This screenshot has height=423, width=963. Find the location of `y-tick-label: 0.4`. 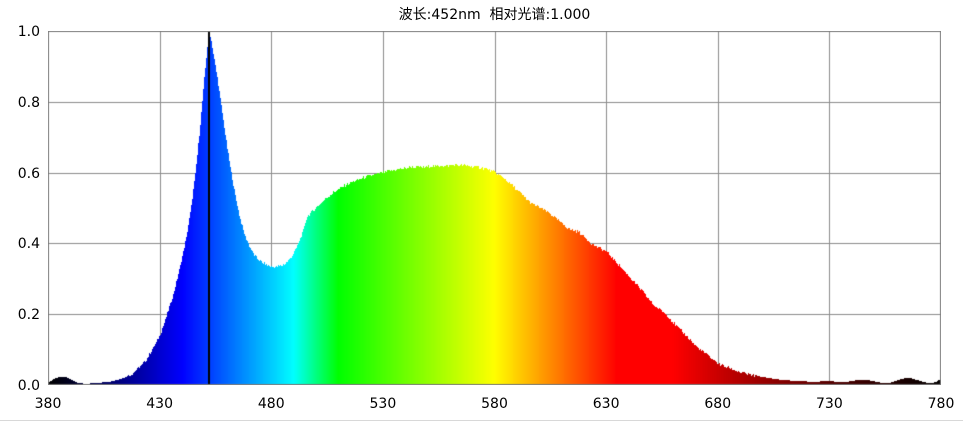

y-tick-label: 0.4 is located at coordinates (28, 244).